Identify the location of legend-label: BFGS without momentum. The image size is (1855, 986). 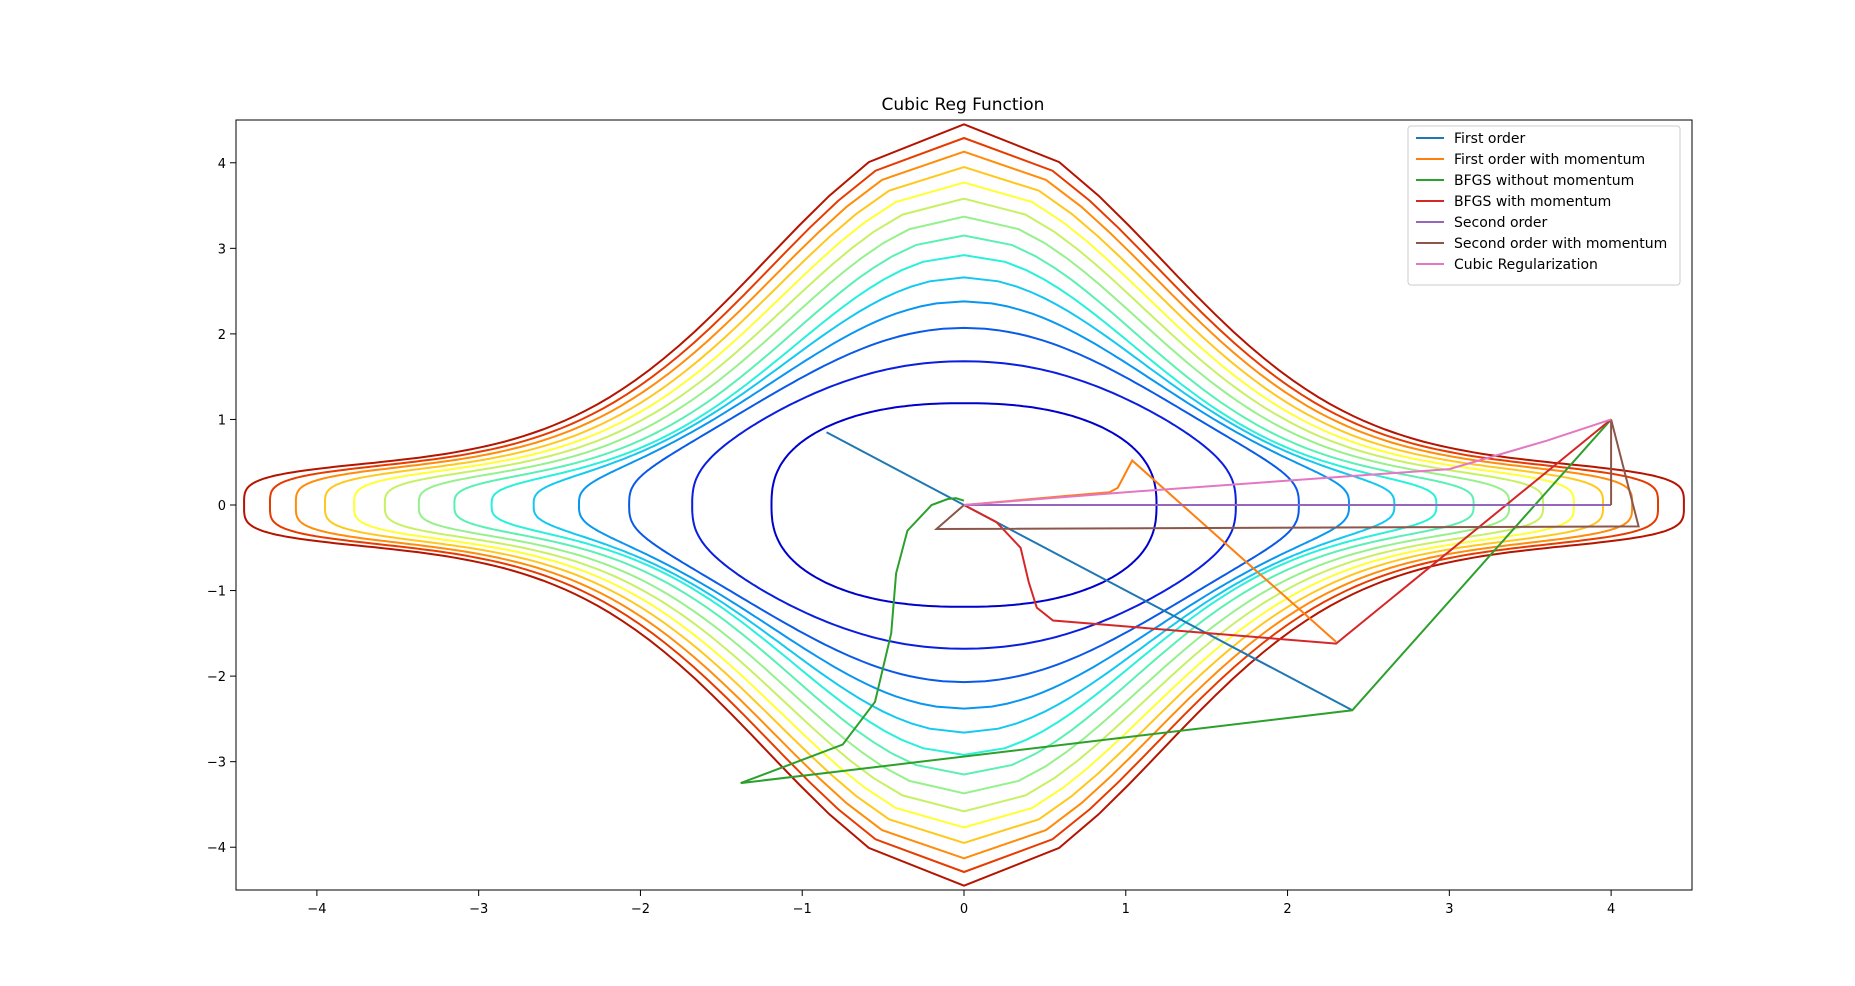
(1544, 181).